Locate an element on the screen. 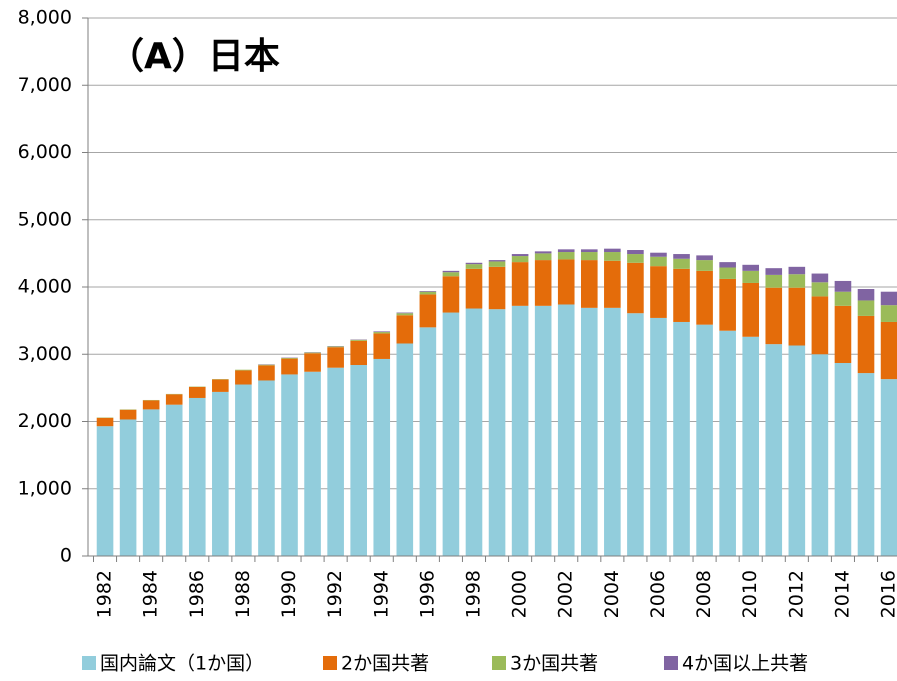 This screenshot has height=681, width=897. x-tick-label: 2012 is located at coordinates (796, 594).